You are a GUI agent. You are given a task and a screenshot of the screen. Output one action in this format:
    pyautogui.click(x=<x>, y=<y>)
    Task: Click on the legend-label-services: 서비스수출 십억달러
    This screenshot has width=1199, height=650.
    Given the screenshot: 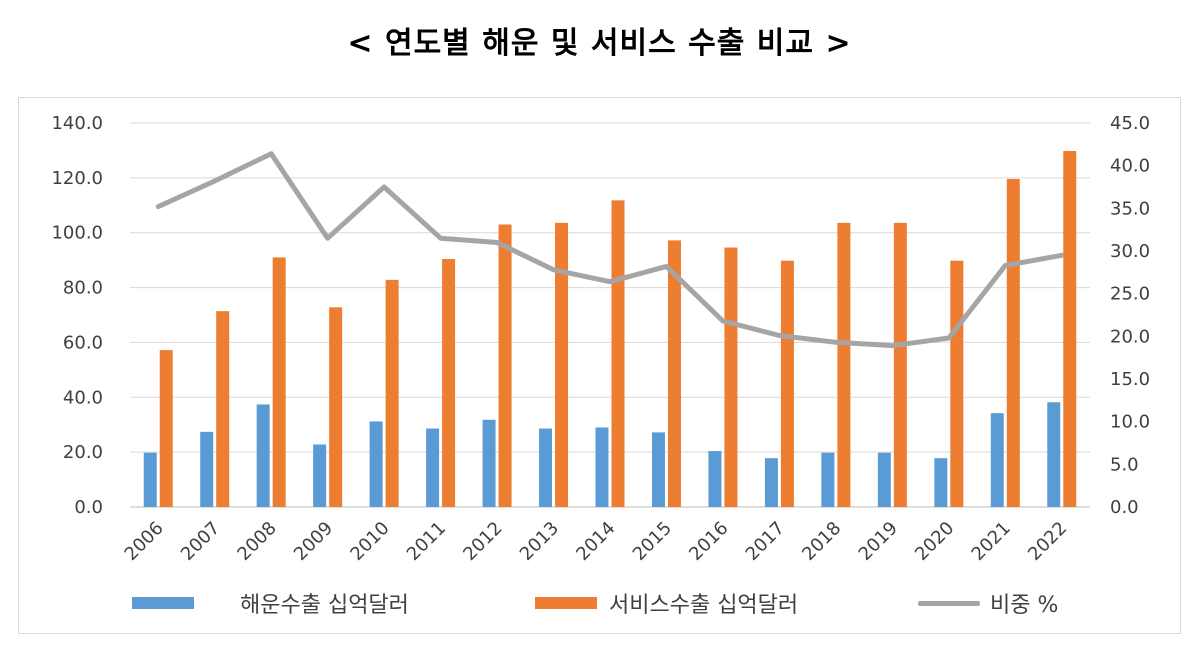 What is the action you would take?
    pyautogui.click(x=704, y=605)
    